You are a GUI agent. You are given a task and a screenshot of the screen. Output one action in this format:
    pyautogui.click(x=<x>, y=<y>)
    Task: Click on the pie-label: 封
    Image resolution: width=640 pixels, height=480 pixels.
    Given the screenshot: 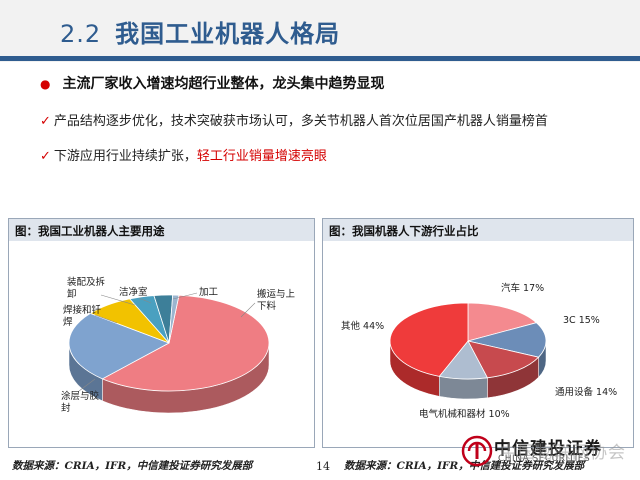 What is the action you would take?
    pyautogui.click(x=66, y=408)
    